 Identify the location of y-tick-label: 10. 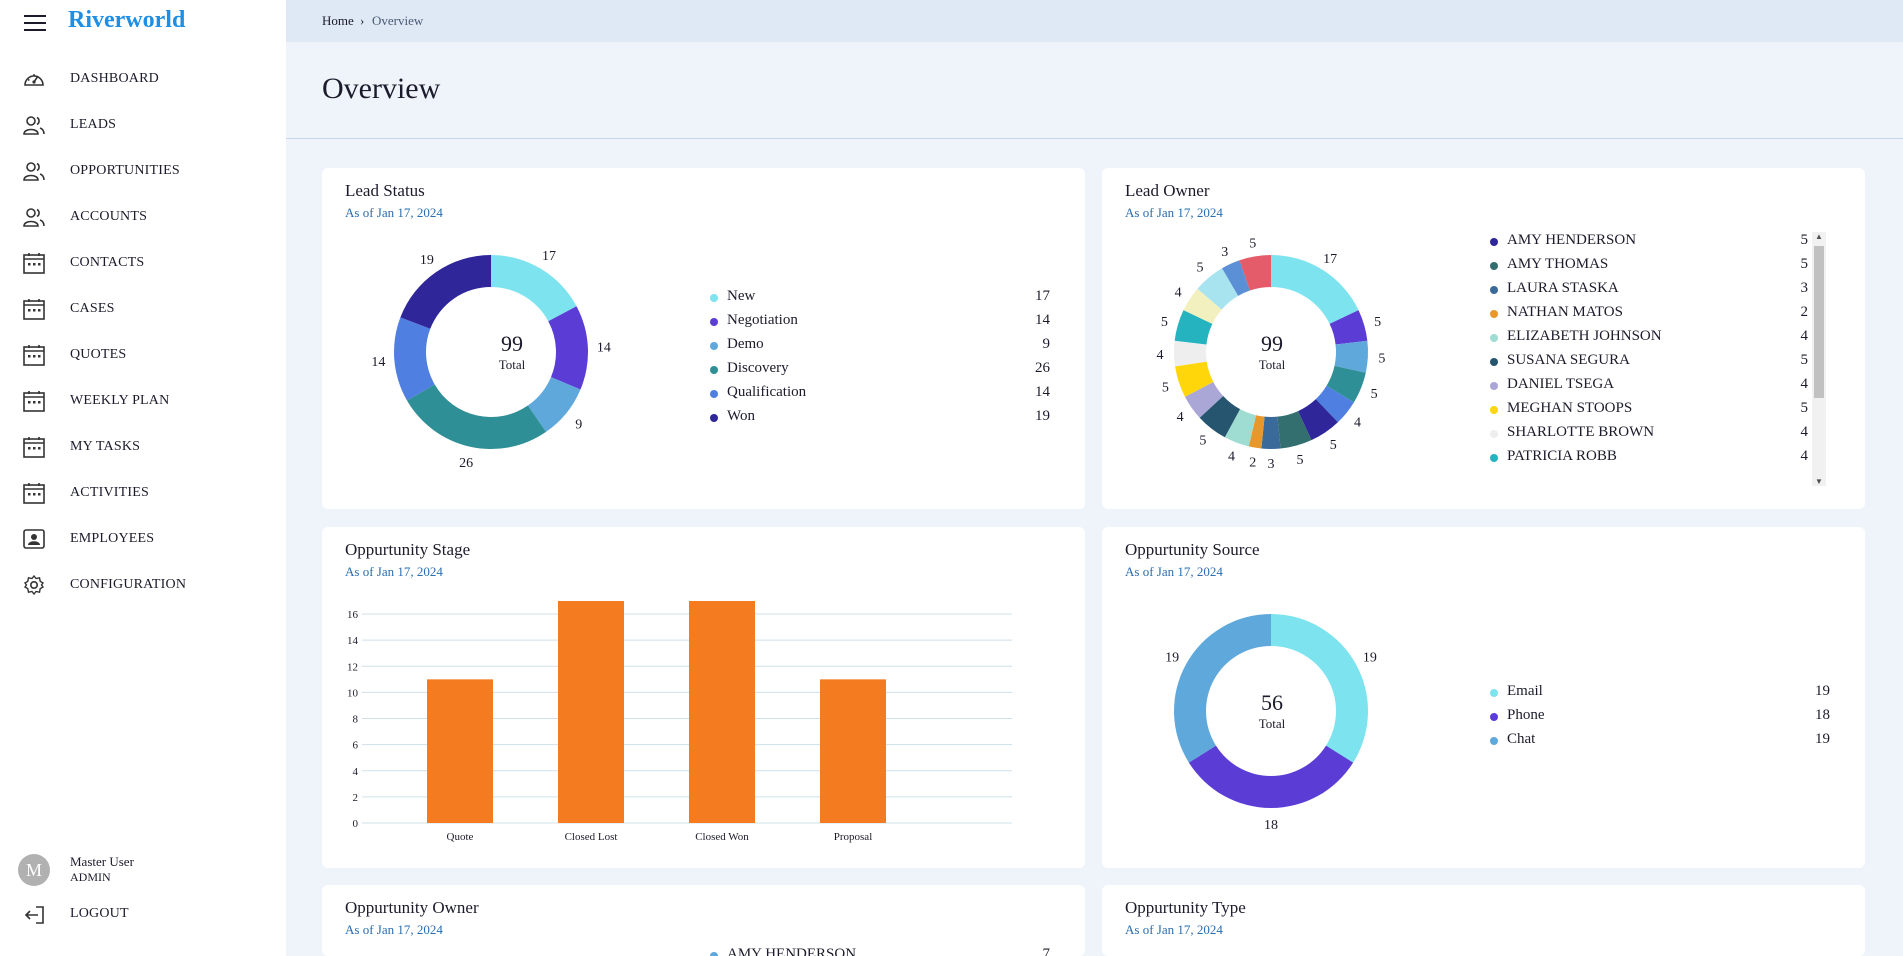
(353, 693).